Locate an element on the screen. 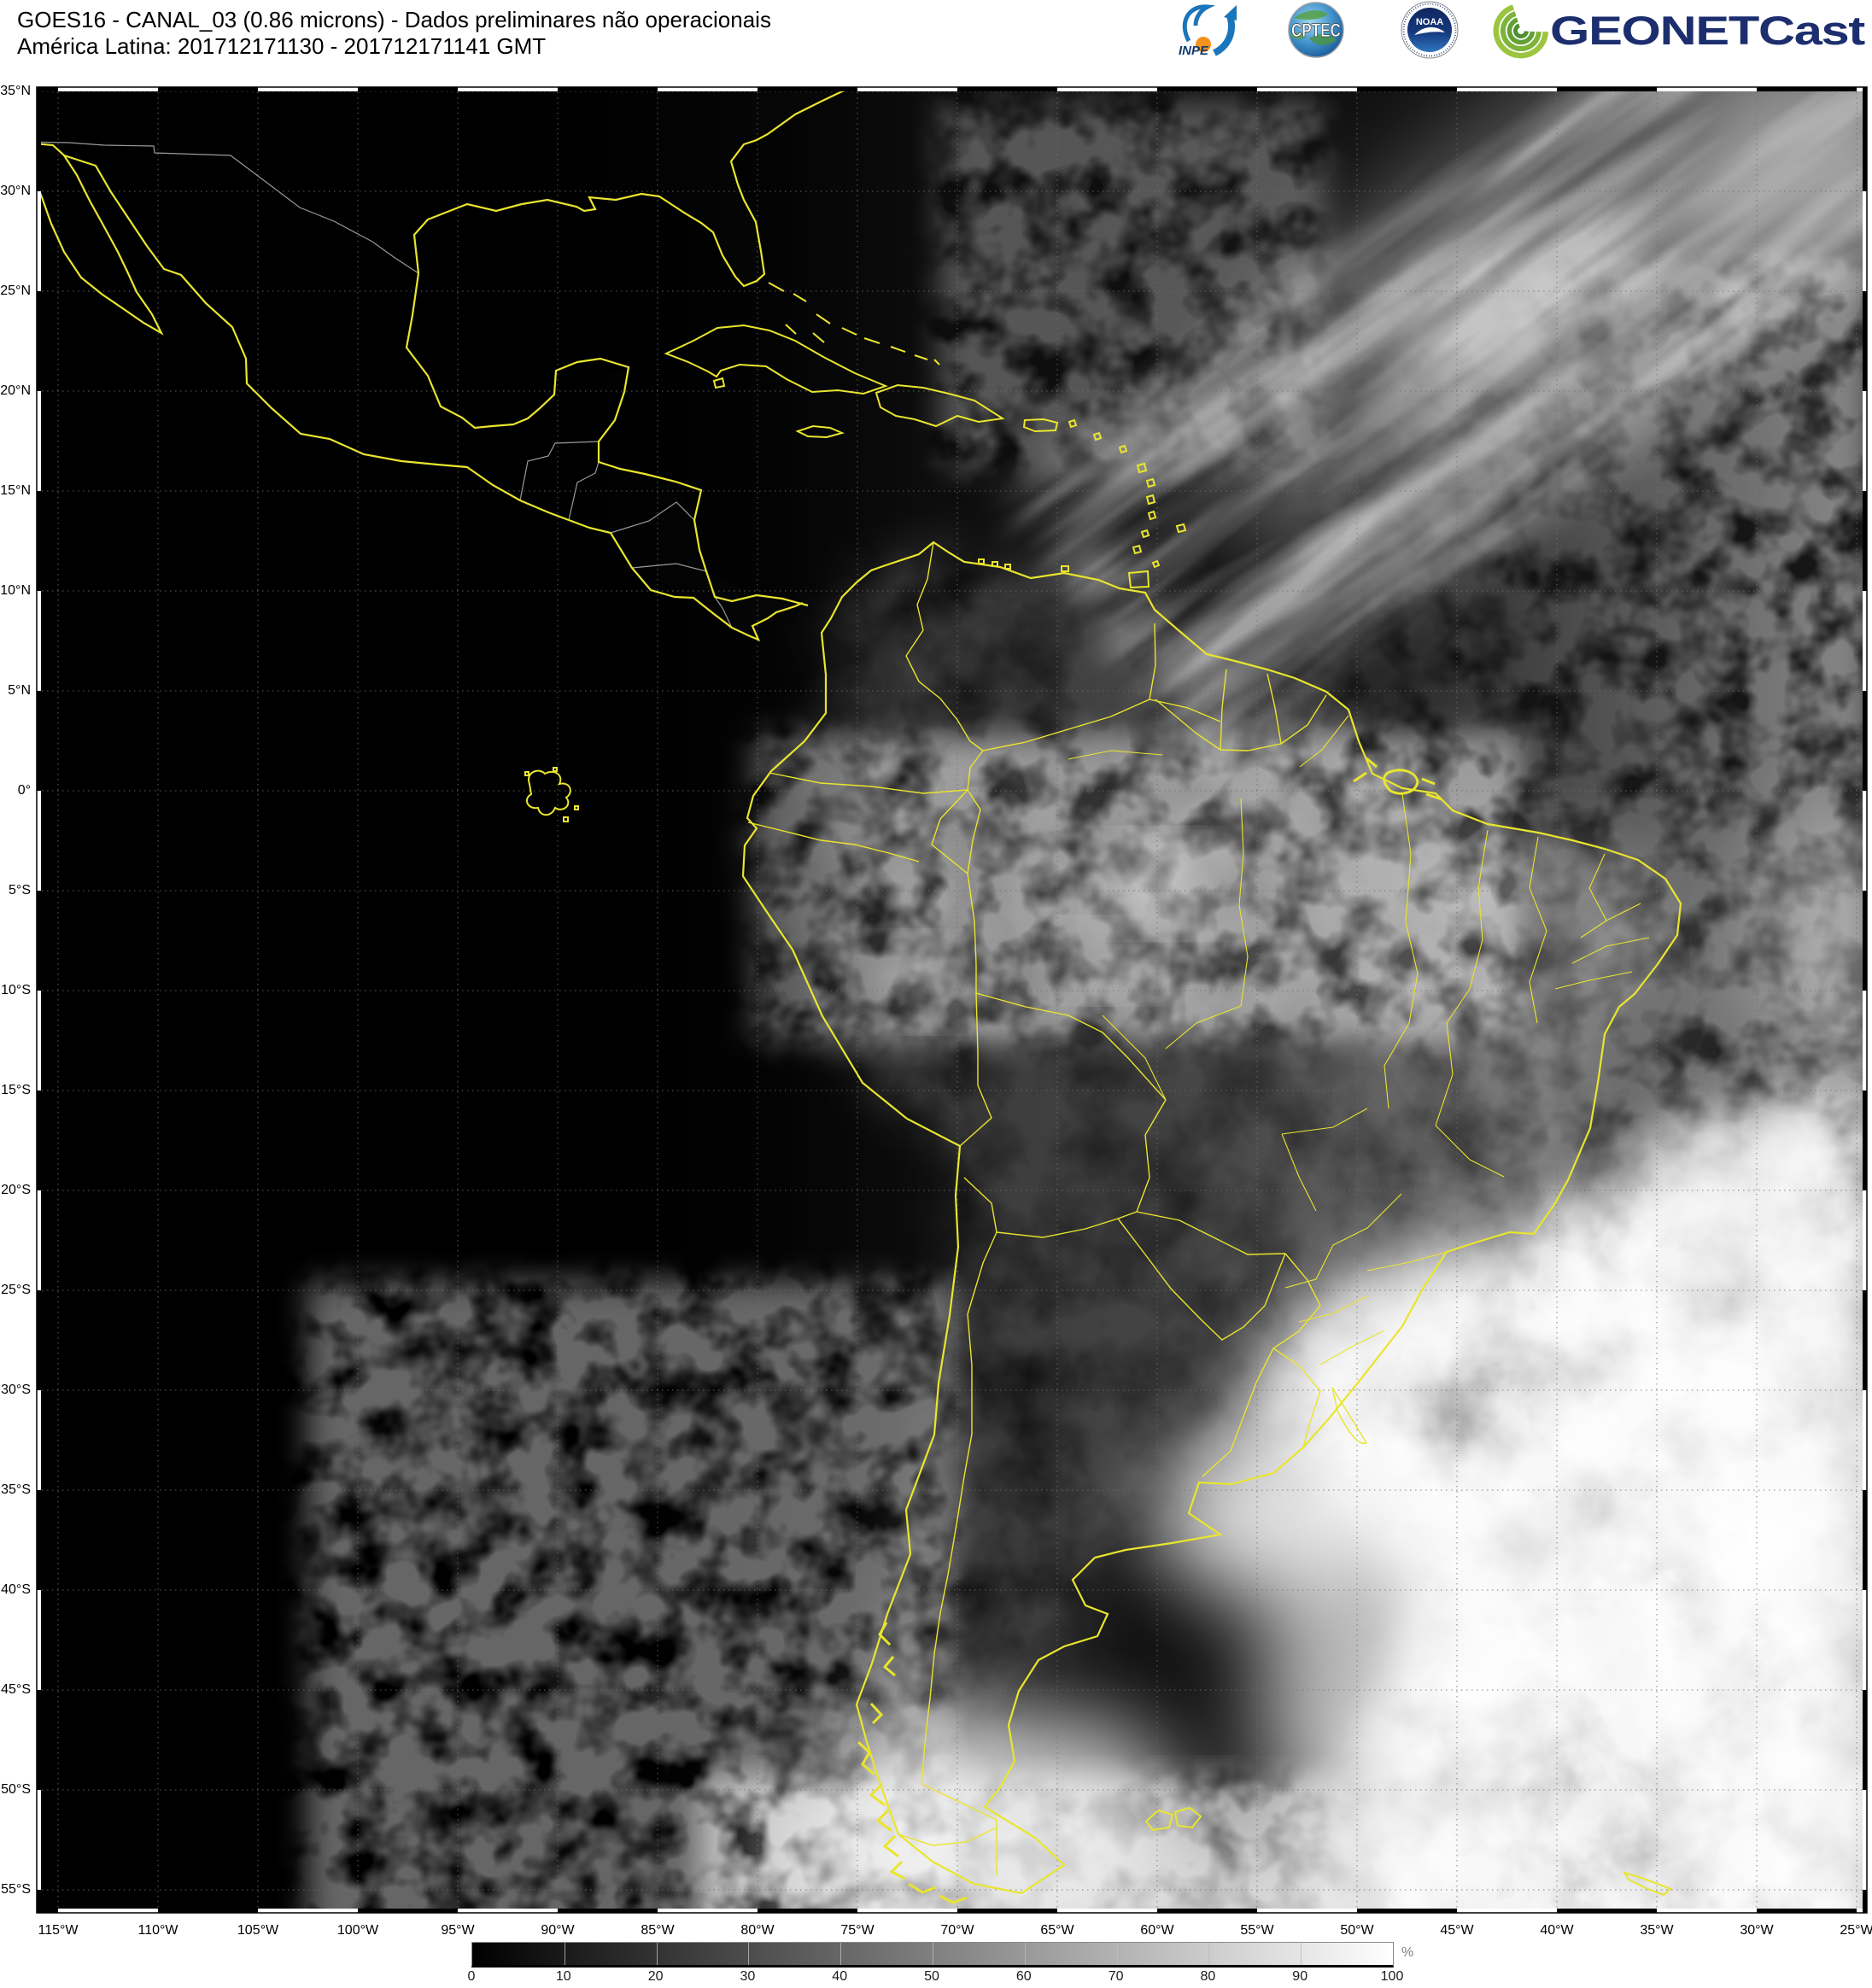 The image size is (1872, 1988). brazil-state-borders-yellow is located at coordinates (1359, 1040).